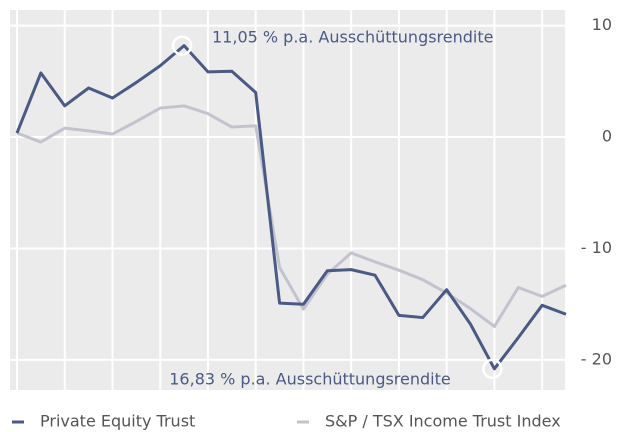 Image resolution: width=618 pixels, height=432 pixels. Describe the element at coordinates (607, 136) in the screenshot. I see `y-tick-label: 0` at that location.